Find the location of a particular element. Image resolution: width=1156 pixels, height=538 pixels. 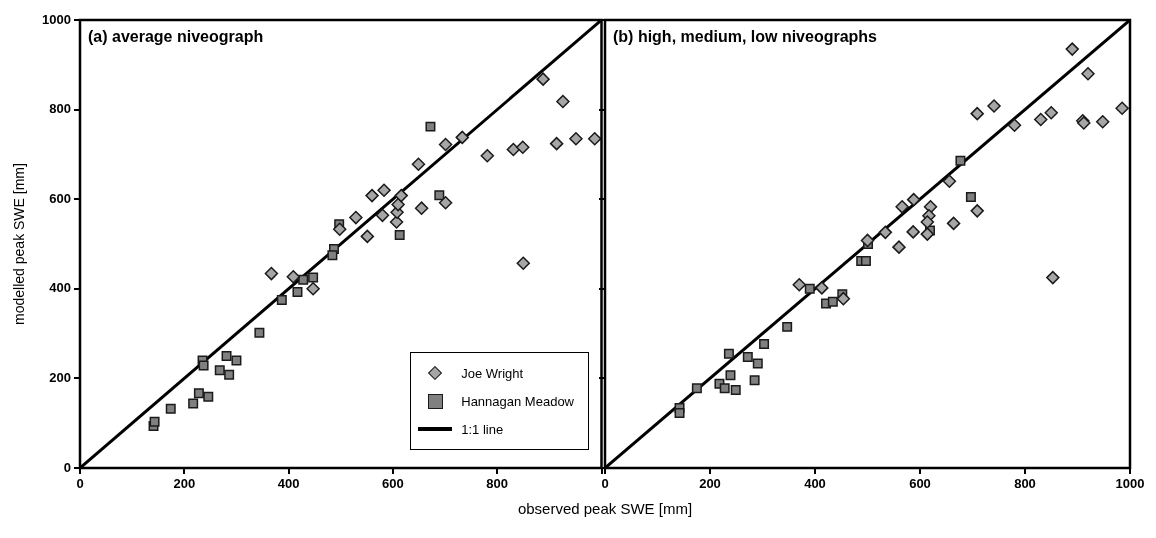

y-tick-label: 0 is located at coordinates (67, 467).